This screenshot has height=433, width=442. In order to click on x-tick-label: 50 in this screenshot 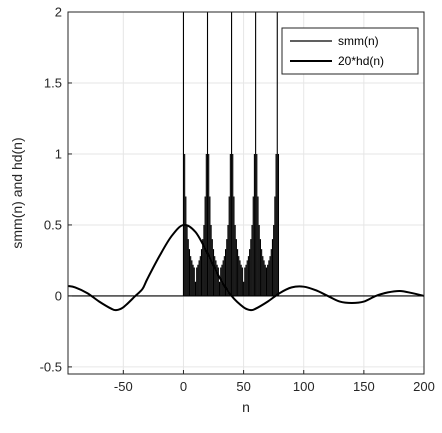, I will do `click(243, 386)`.